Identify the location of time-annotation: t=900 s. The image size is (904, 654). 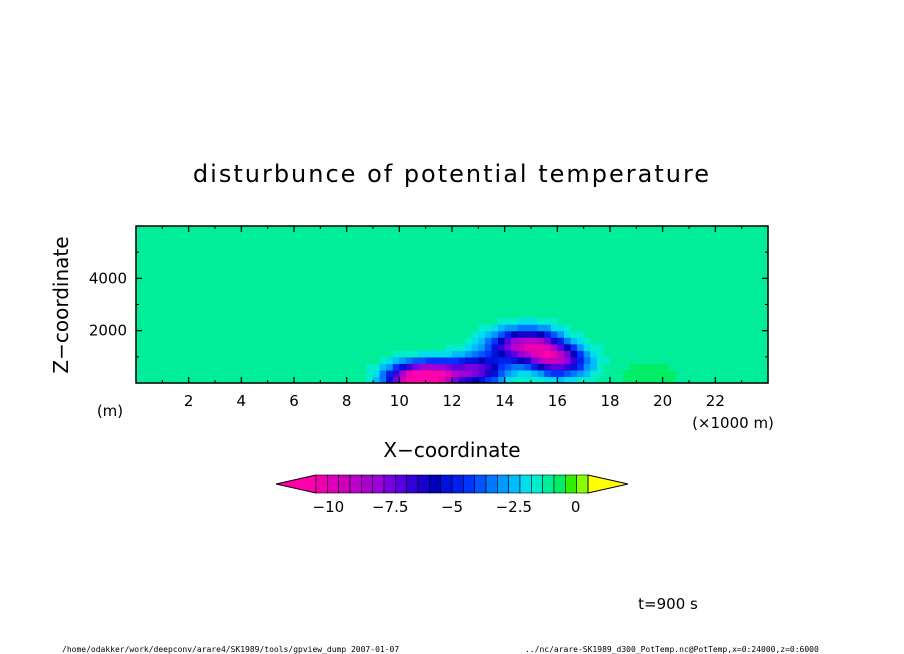
(668, 604).